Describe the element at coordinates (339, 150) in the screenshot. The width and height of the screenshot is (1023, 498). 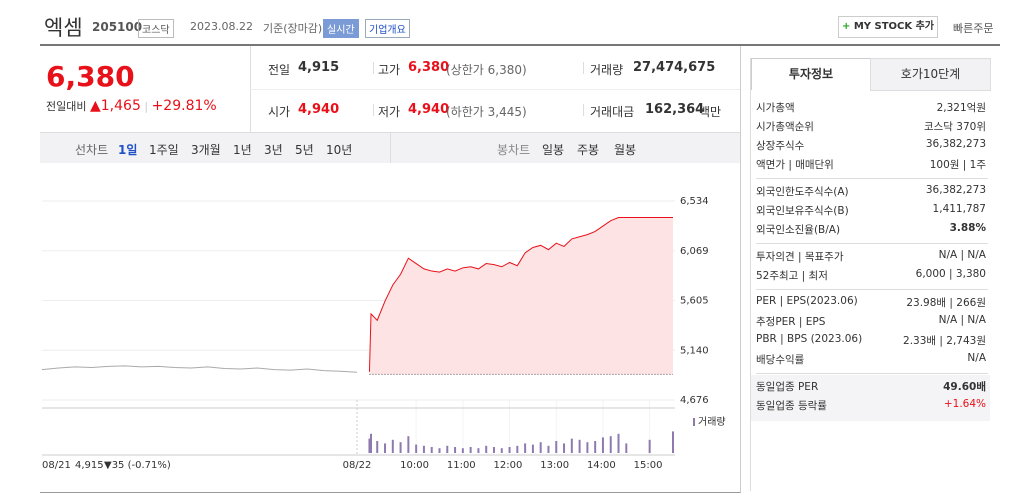
I see `period-tab: 10년` at that location.